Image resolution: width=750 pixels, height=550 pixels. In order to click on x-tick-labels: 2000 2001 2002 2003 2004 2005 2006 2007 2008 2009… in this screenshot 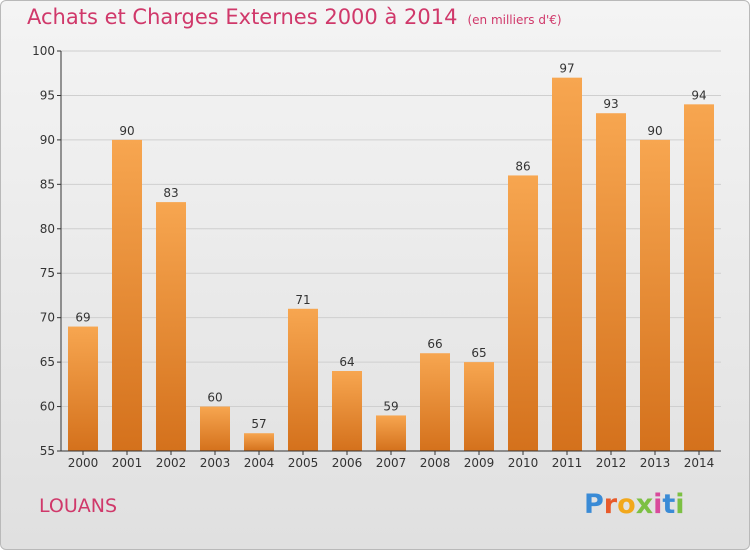, I will do `click(391, 463)`.